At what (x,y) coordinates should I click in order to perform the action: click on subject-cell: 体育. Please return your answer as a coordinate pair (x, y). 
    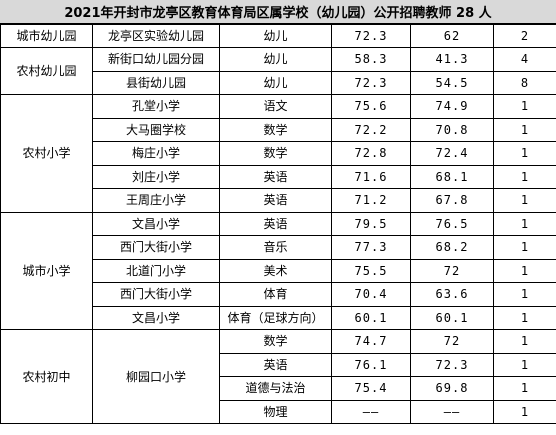
    Looking at the image, I should click on (275, 294).